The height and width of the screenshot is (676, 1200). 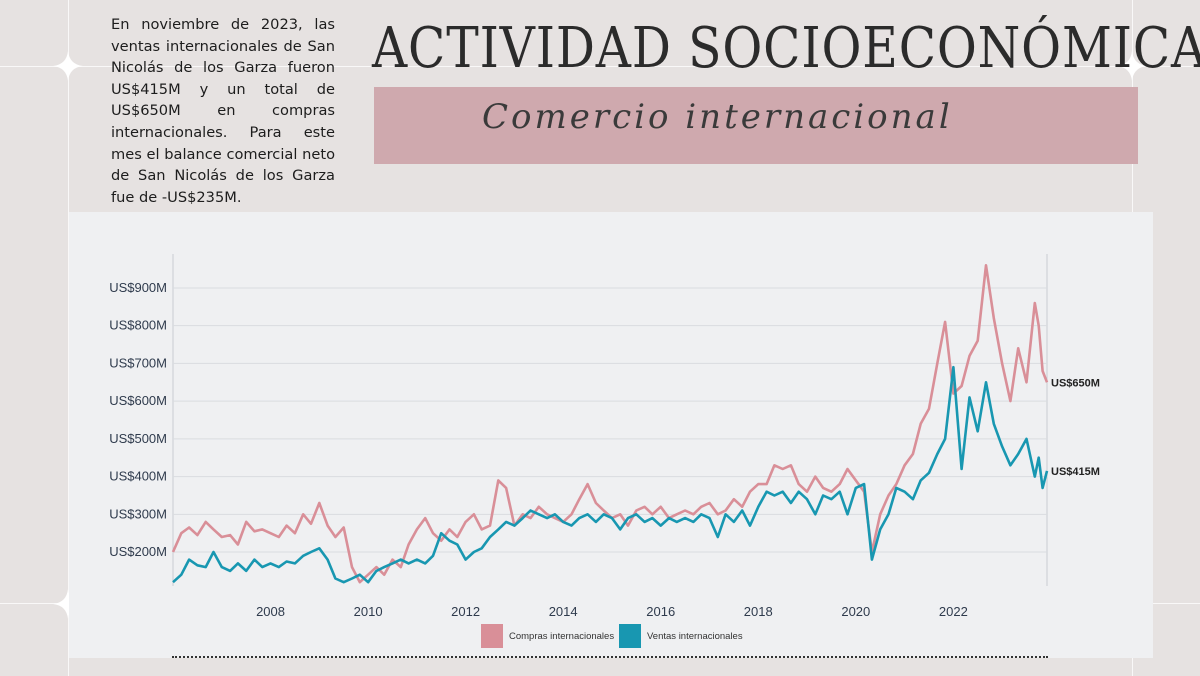 I want to click on x-tick-label: 2008, so click(x=270, y=611).